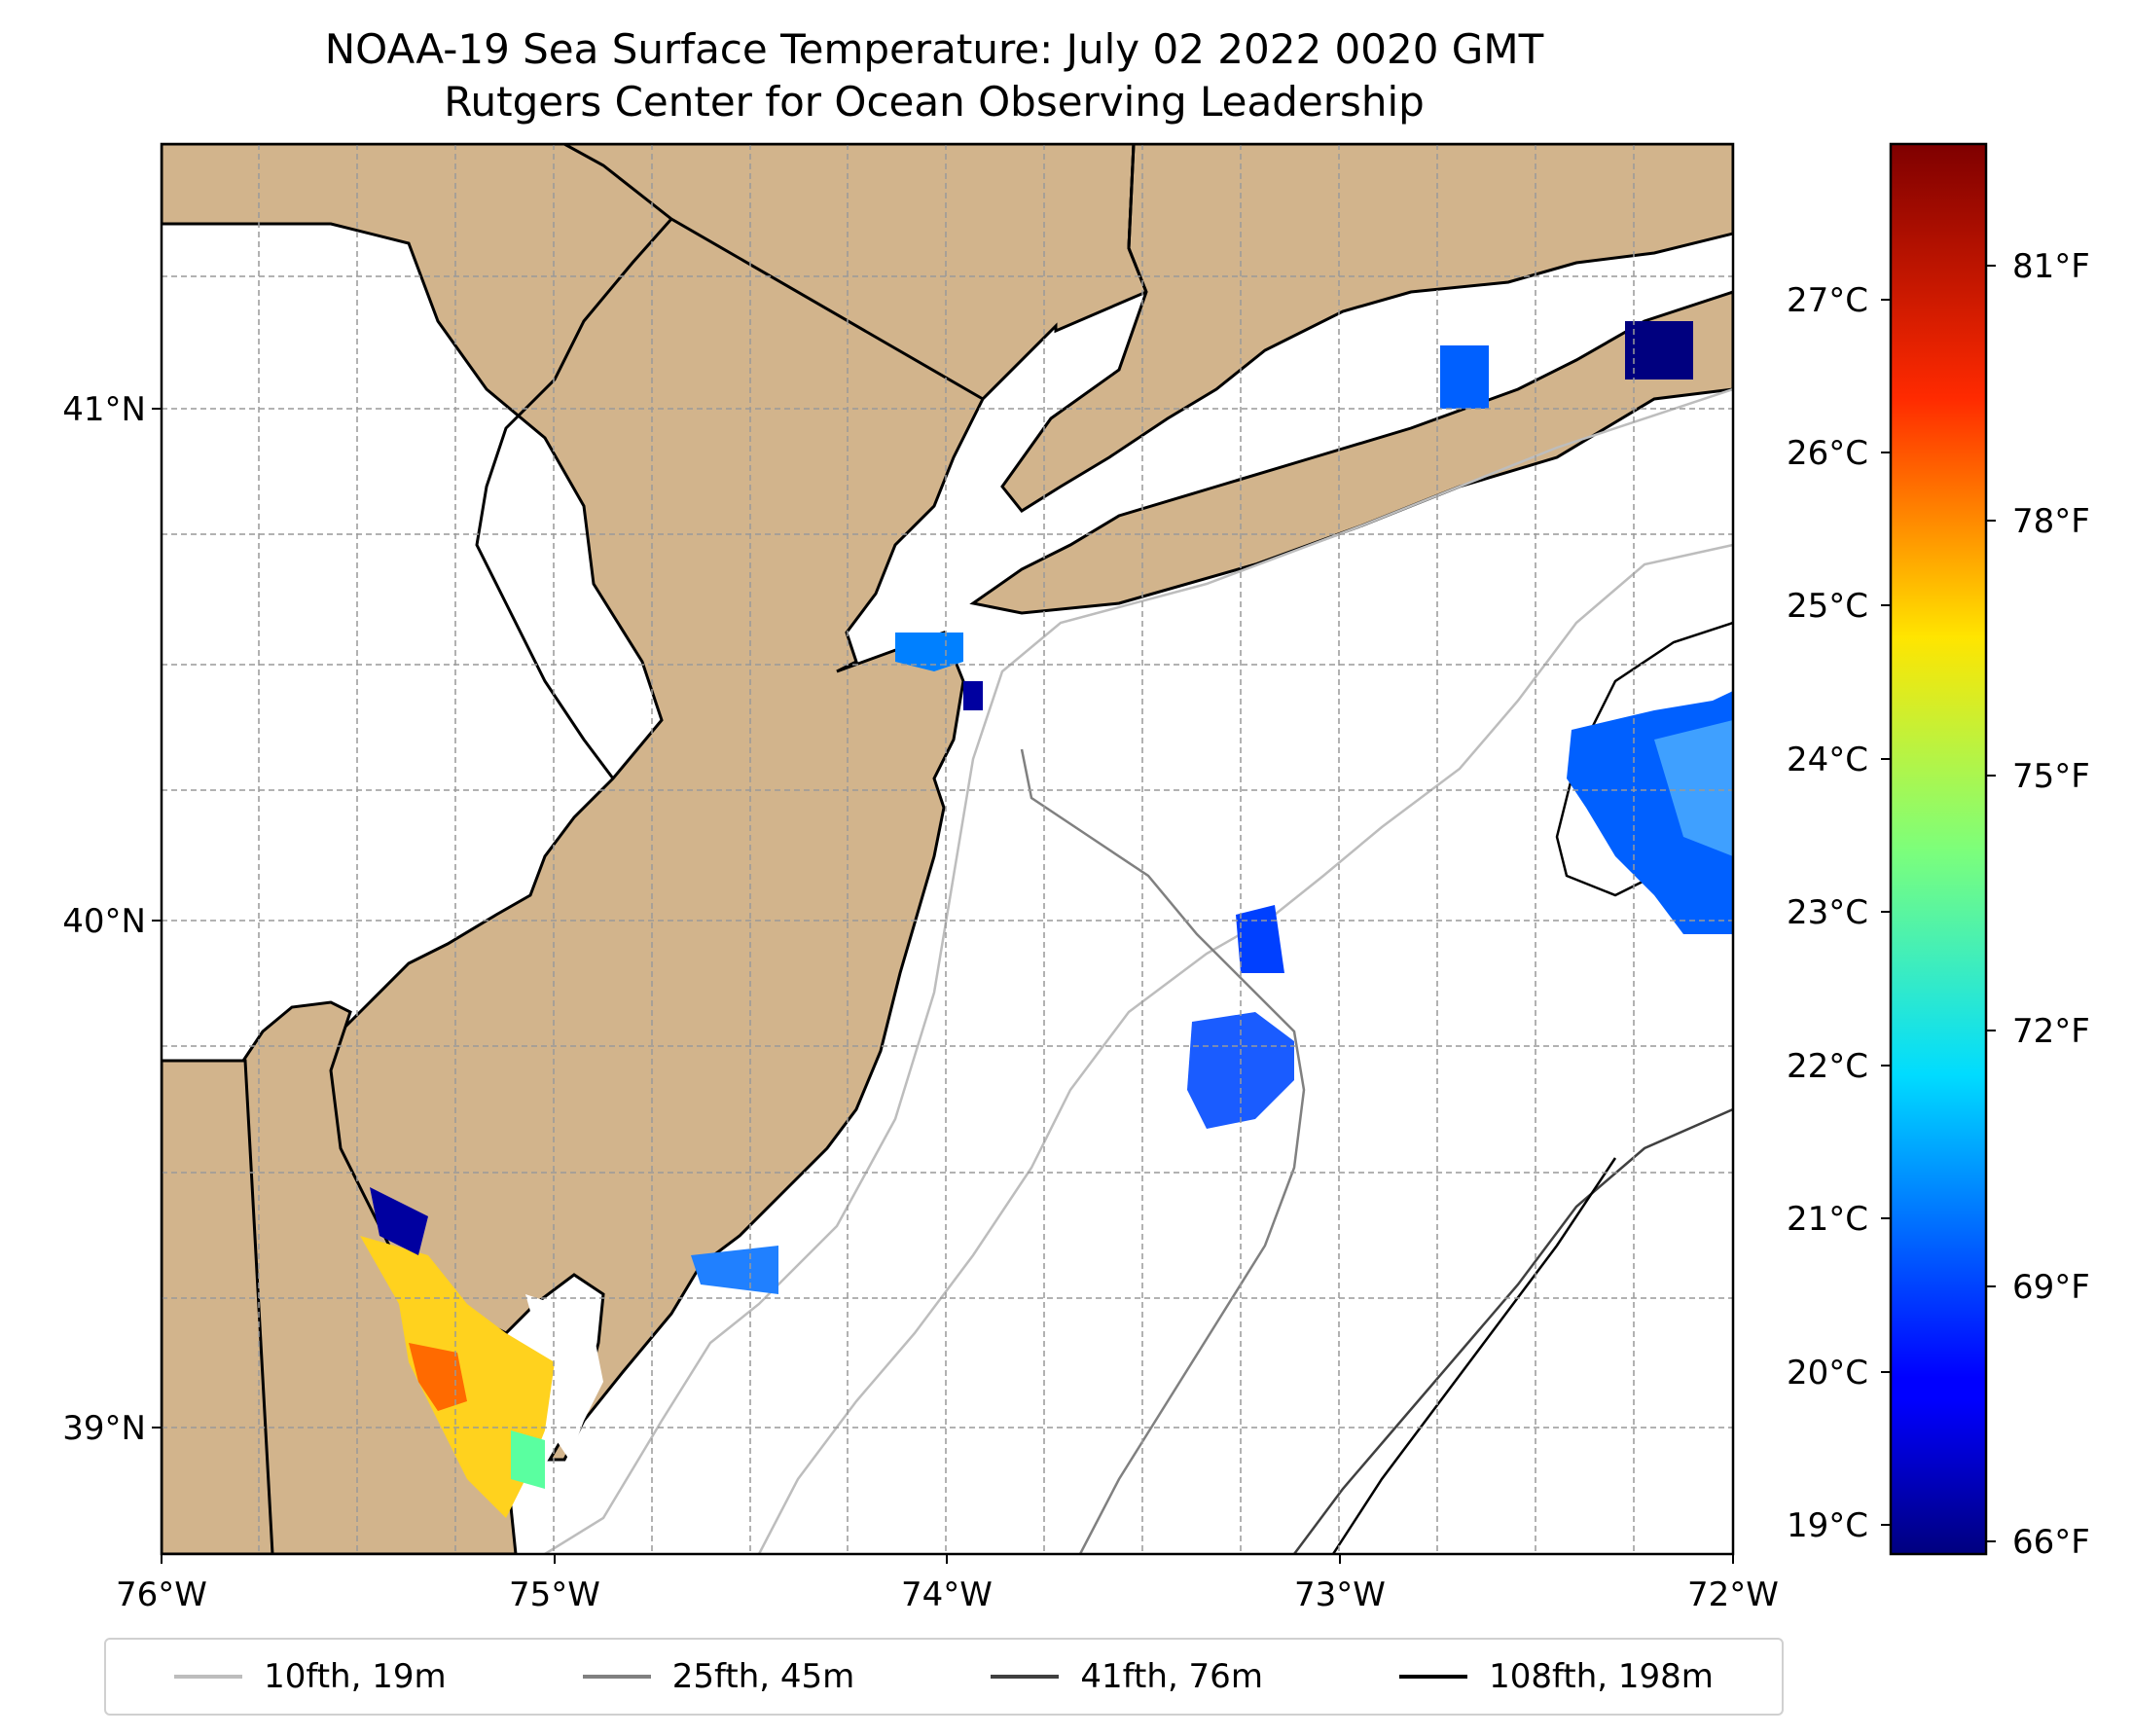 Image resolution: width=2132 pixels, height=1736 pixels. Describe the element at coordinates (1465, 377) in the screenshot. I see `sst-patch-long-island-sound` at that location.